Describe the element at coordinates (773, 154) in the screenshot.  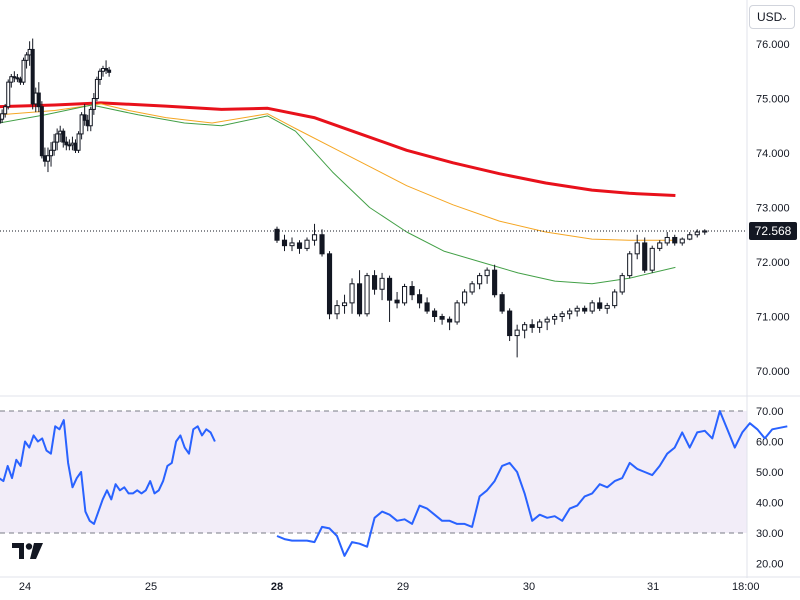
I see `price-tick-label: 74.000` at that location.